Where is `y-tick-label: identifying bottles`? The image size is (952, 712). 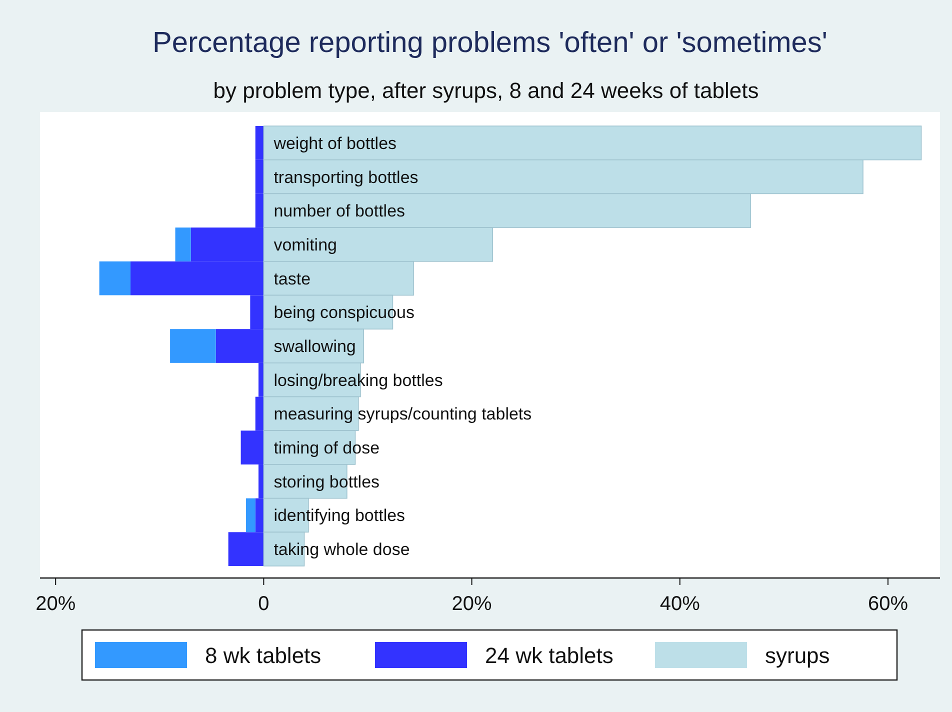 y-tick-label: identifying bottles is located at coordinates (340, 516).